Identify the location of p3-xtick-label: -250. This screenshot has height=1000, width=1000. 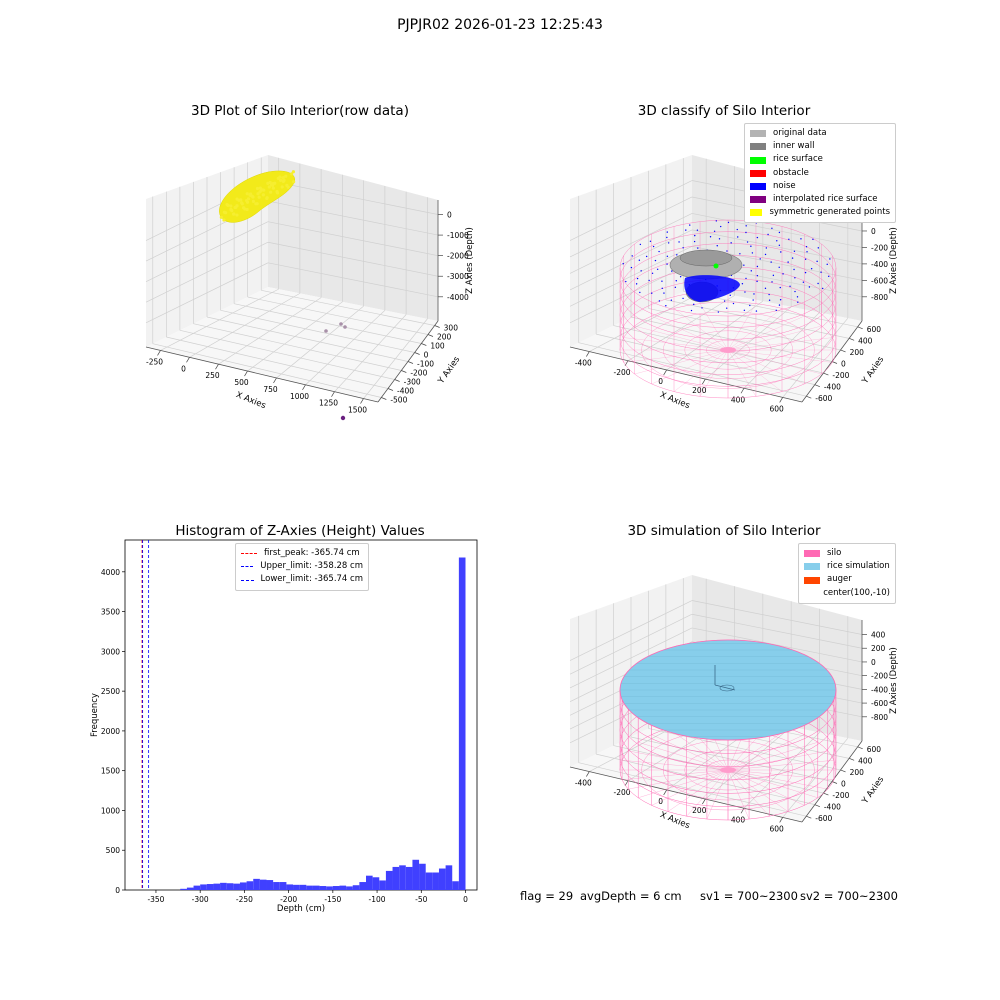
(244, 899).